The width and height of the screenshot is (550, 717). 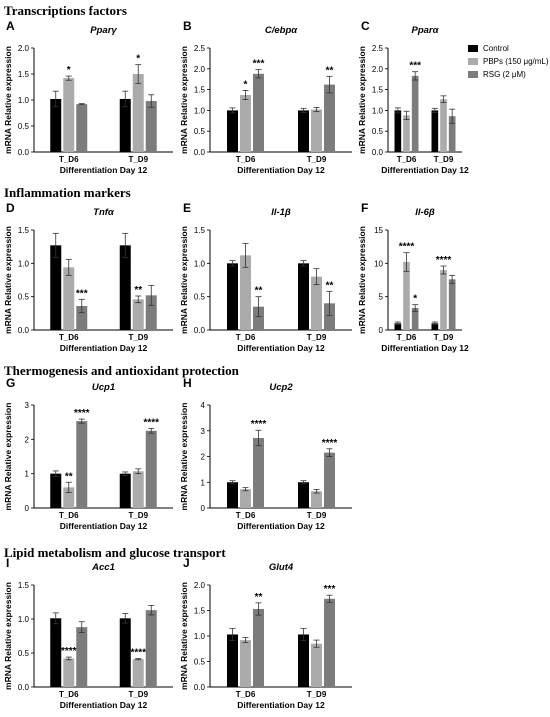 What do you see at coordinates (317, 694) in the screenshot?
I see `x-tick-label-j-1: T_D9` at bounding box center [317, 694].